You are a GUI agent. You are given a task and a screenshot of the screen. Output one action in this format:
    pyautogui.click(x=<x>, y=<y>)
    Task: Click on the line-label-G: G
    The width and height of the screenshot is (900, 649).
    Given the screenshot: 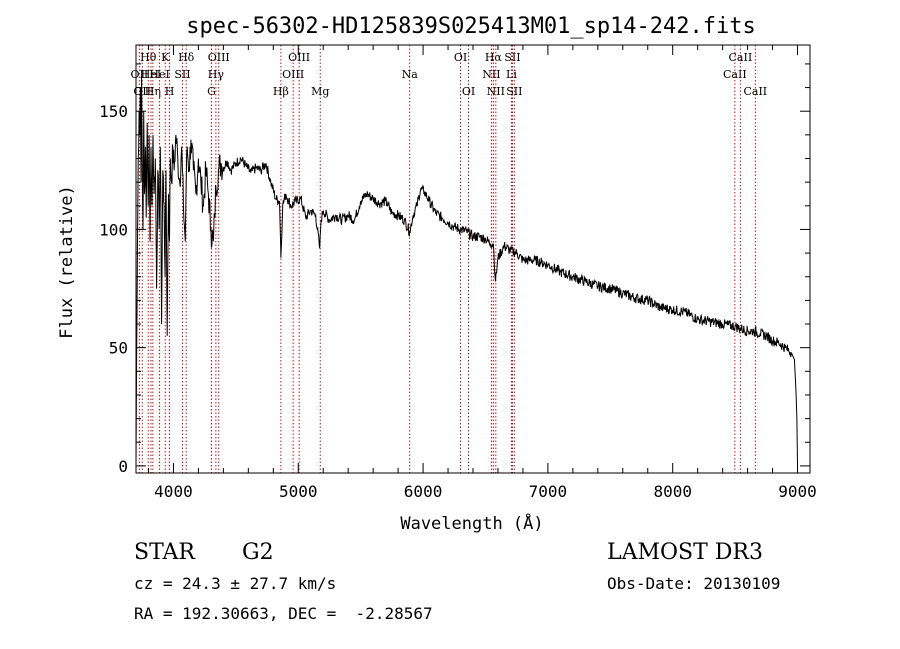 What is the action you would take?
    pyautogui.click(x=211, y=91)
    